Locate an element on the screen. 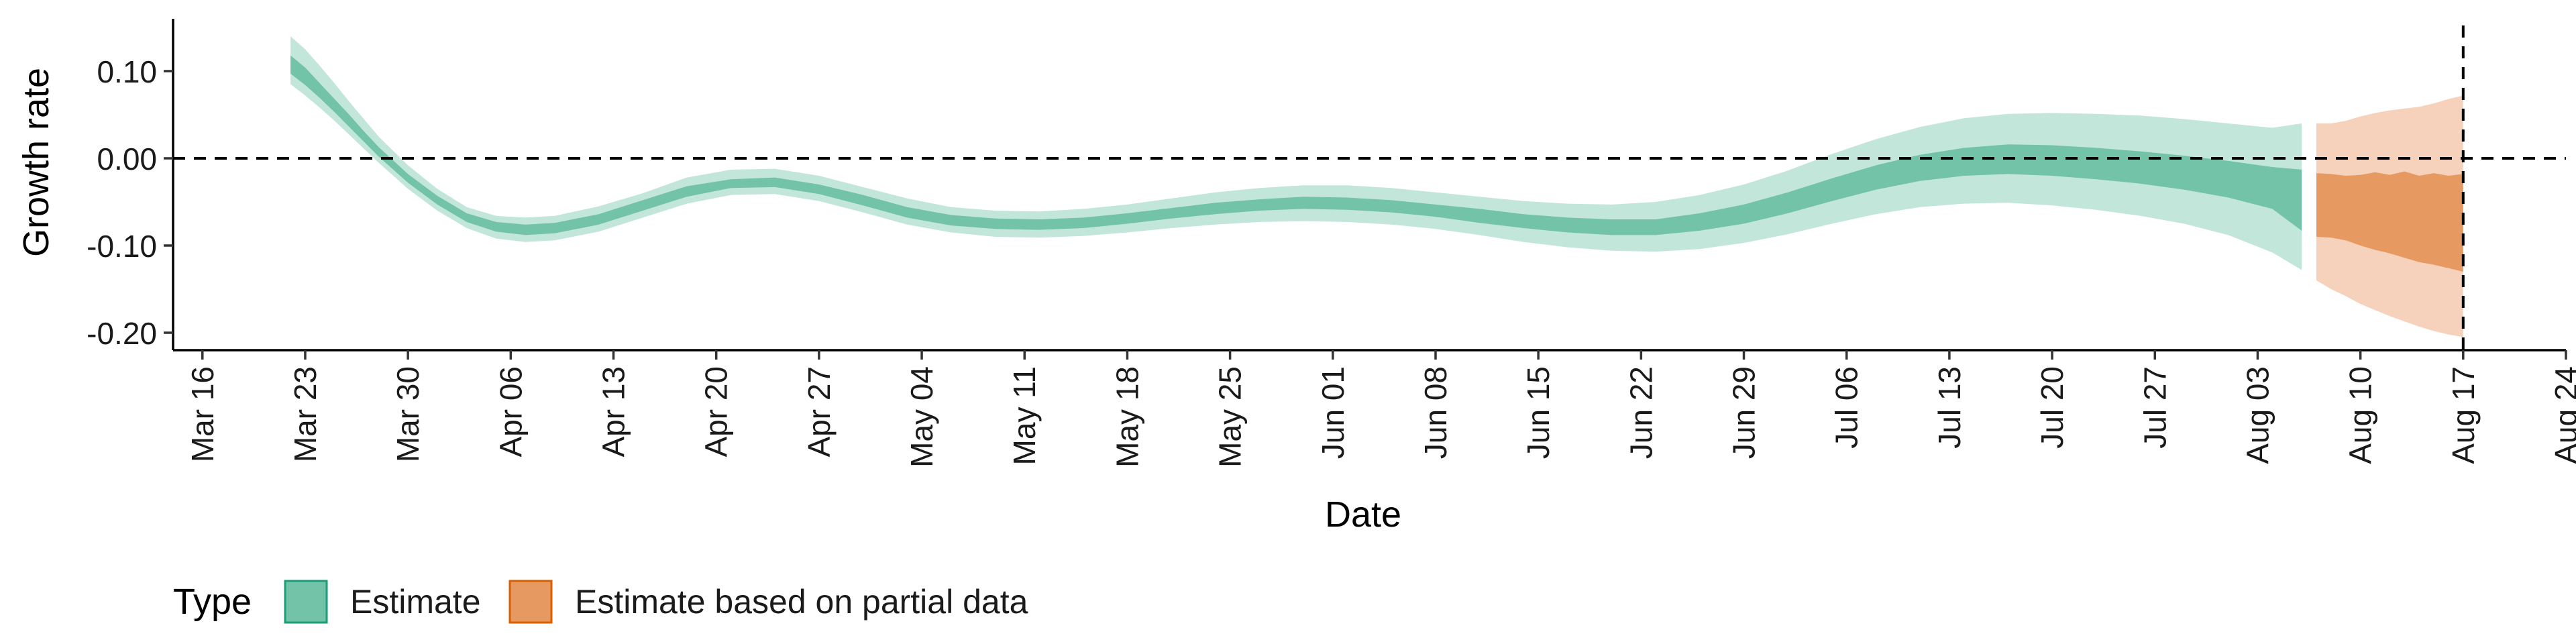 This screenshot has height=644, width=2576. x-tick-label: Jun 22 is located at coordinates (1640, 412).